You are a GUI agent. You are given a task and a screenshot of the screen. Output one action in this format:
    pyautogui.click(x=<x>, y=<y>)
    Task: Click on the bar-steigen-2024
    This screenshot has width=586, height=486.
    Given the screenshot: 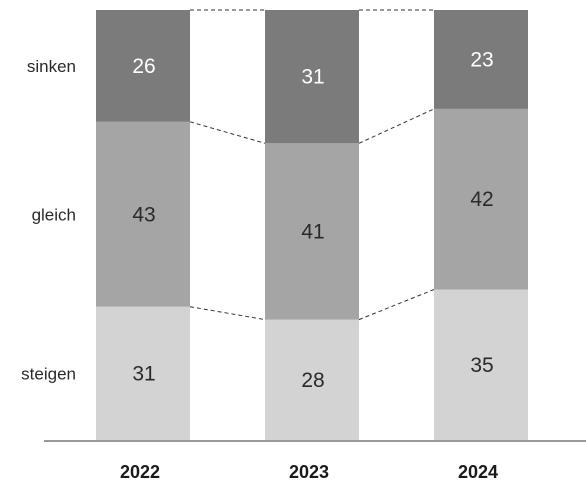 What is the action you would take?
    pyautogui.click(x=481, y=364)
    